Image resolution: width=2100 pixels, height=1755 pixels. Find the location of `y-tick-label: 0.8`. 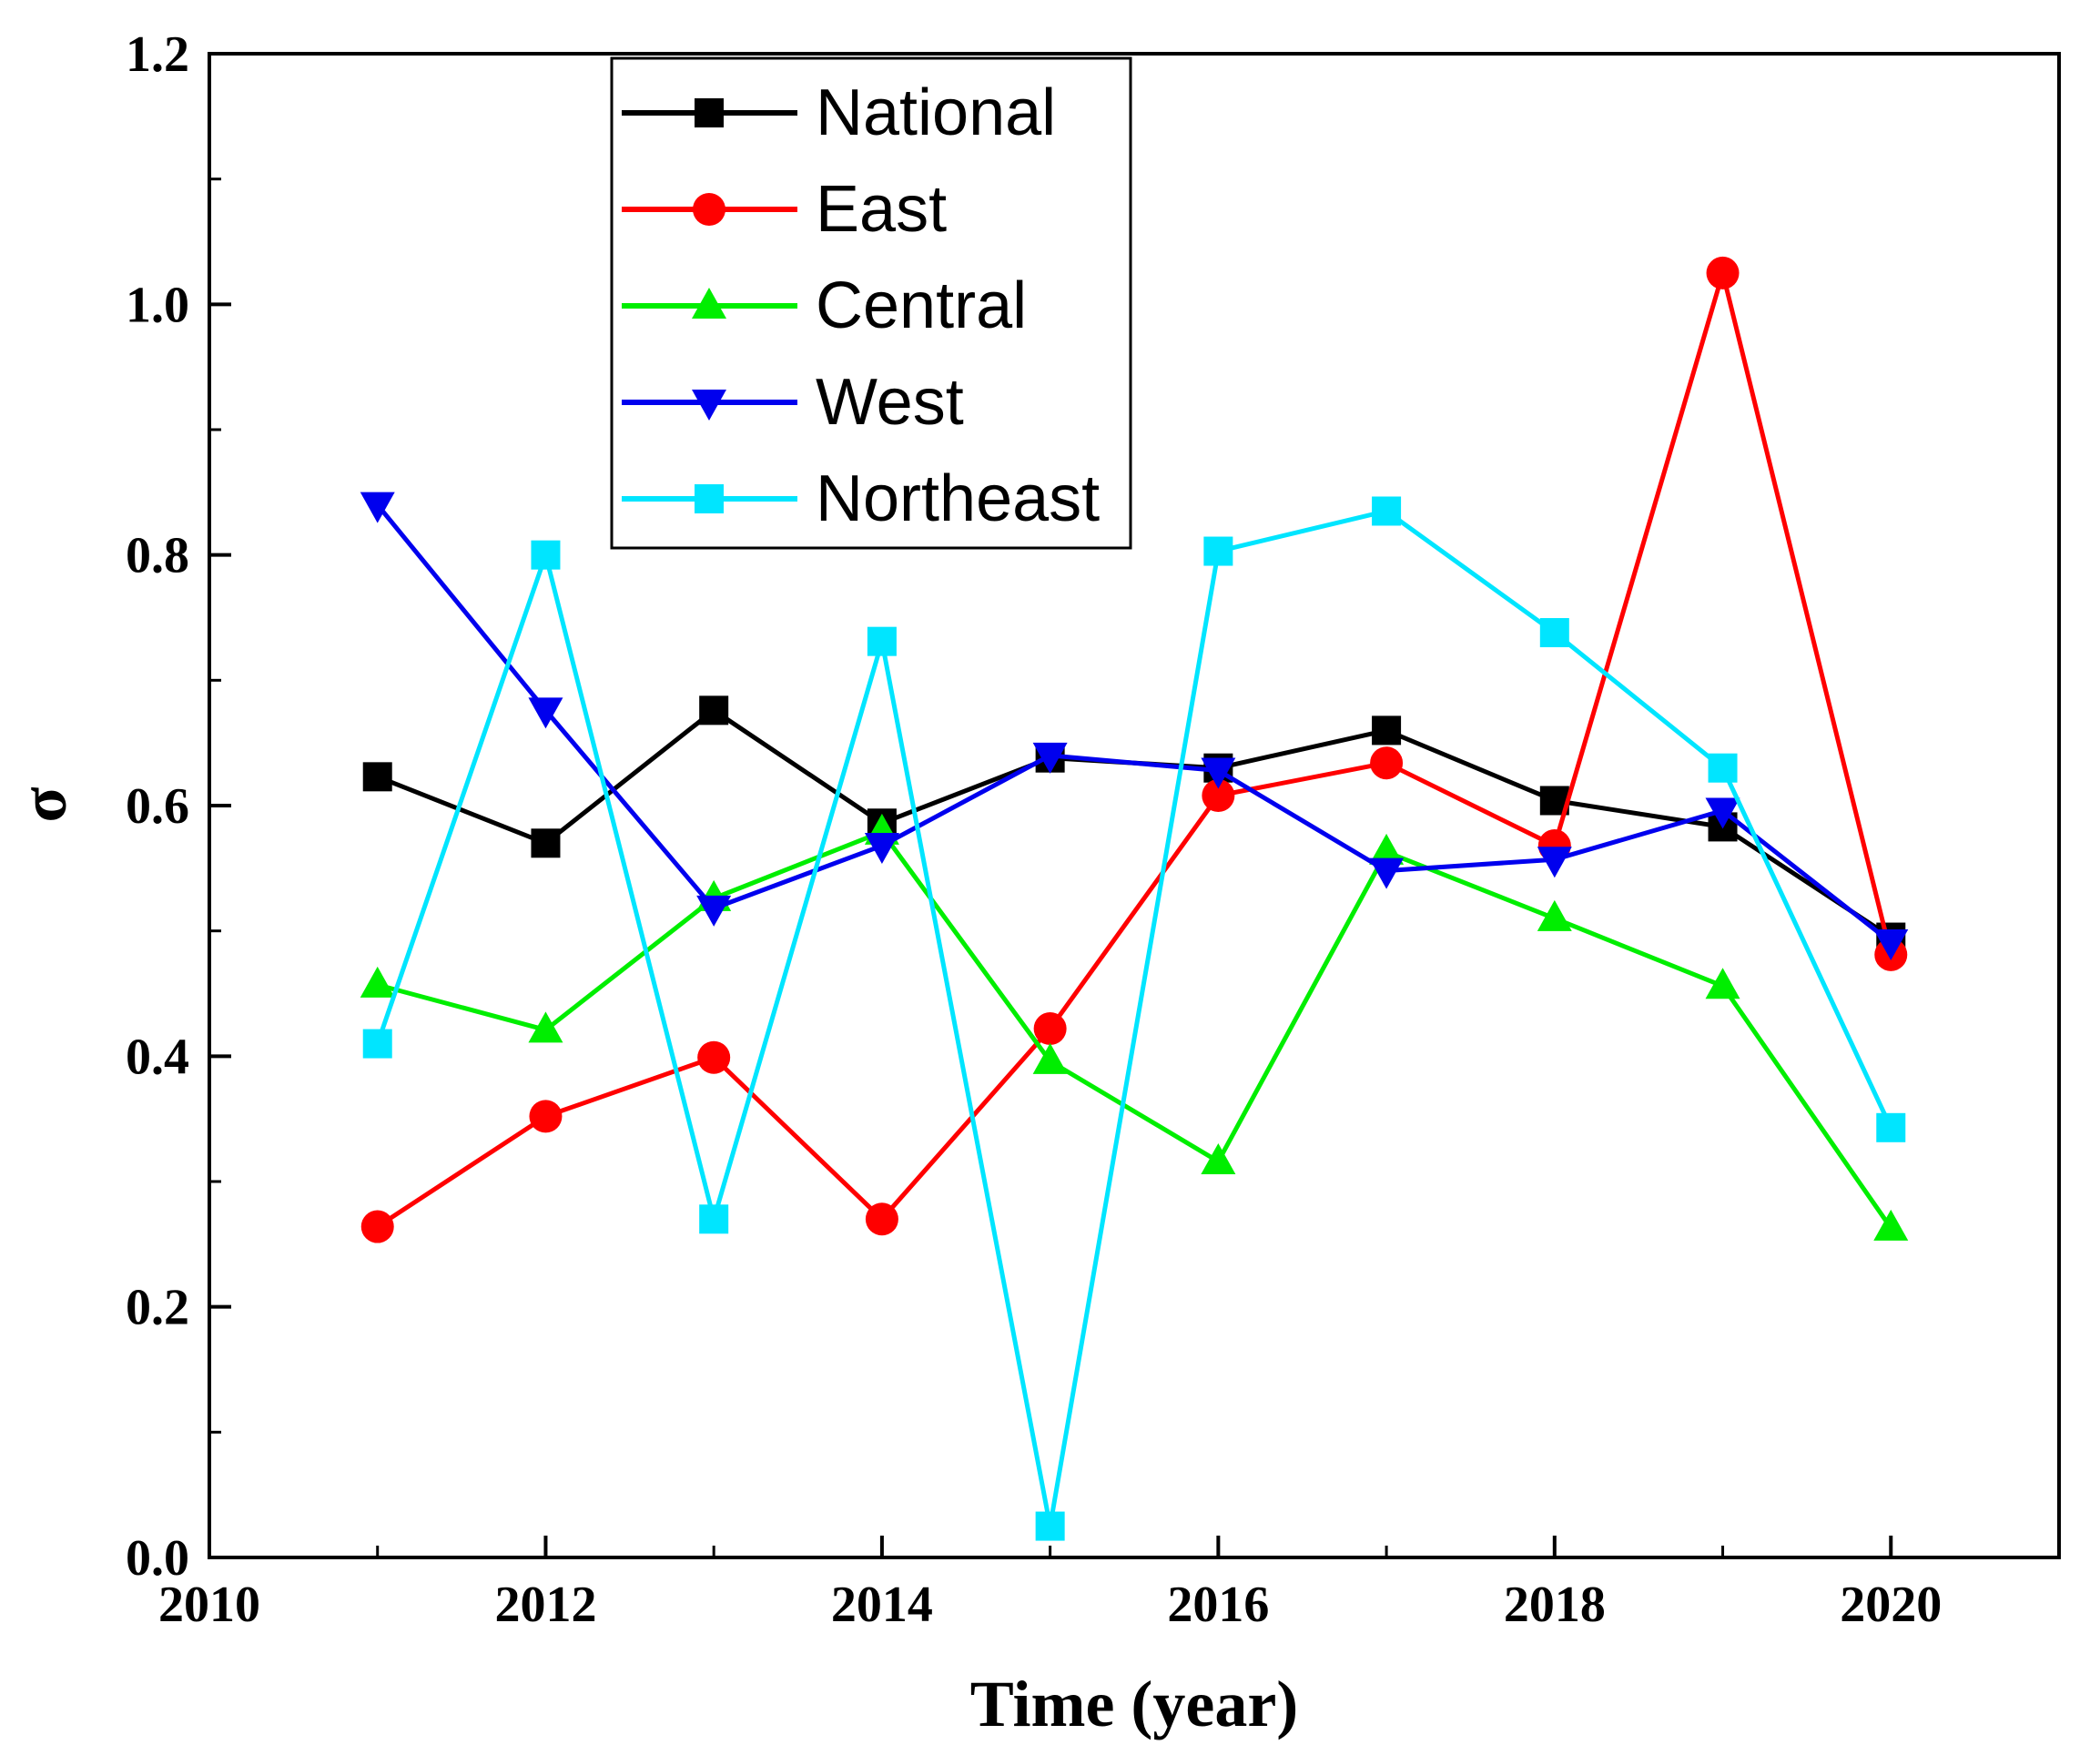

y-tick-label: 0.8 is located at coordinates (157, 556).